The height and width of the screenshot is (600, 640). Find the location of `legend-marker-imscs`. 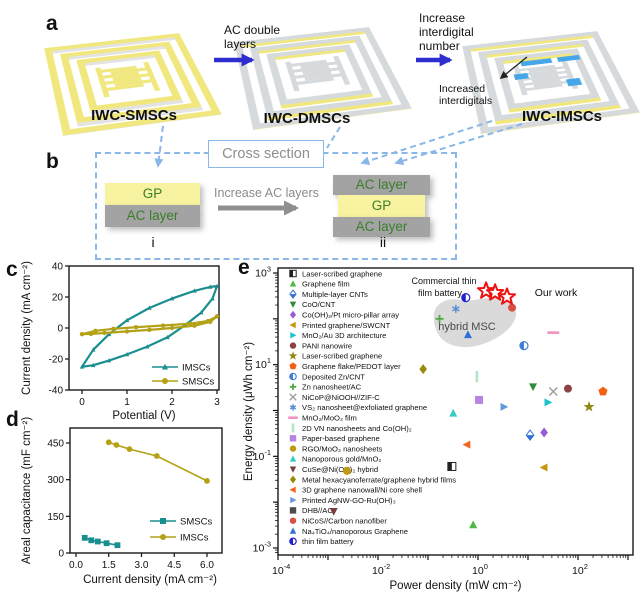

legend-marker-imscs is located at coordinates (163, 537).